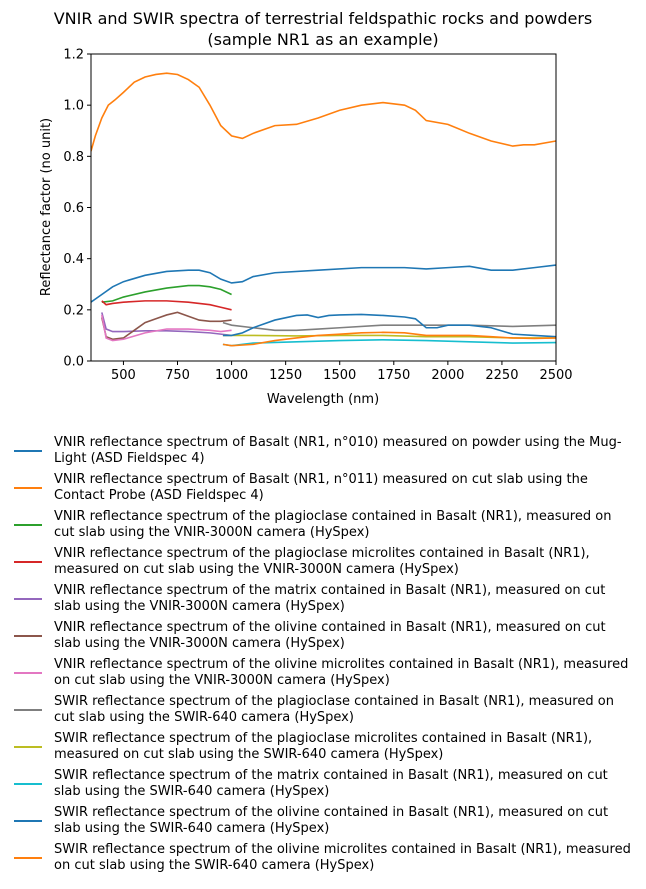  Describe the element at coordinates (73, 208) in the screenshot. I see `y-tick-label: 0.6` at that location.